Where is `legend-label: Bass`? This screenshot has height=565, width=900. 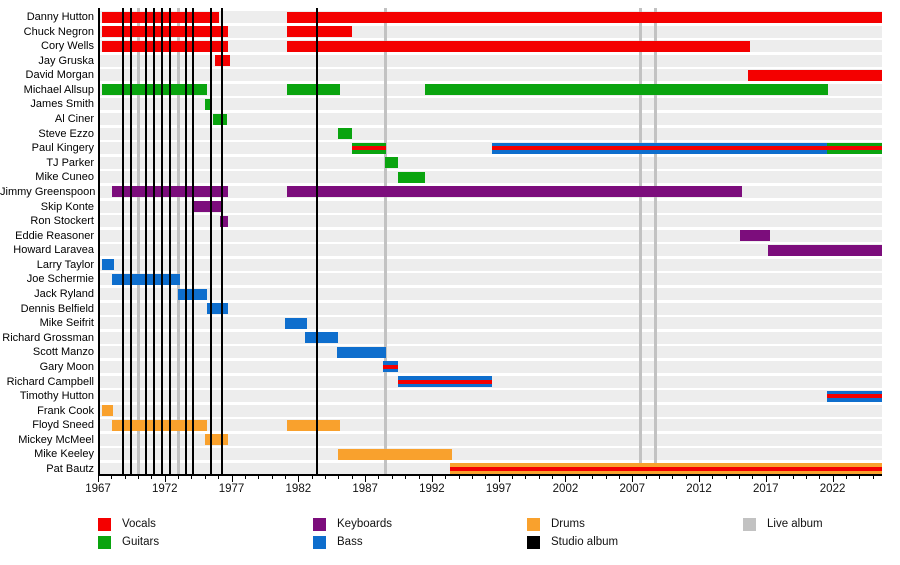
legend-label: Bass is located at coordinates (350, 542).